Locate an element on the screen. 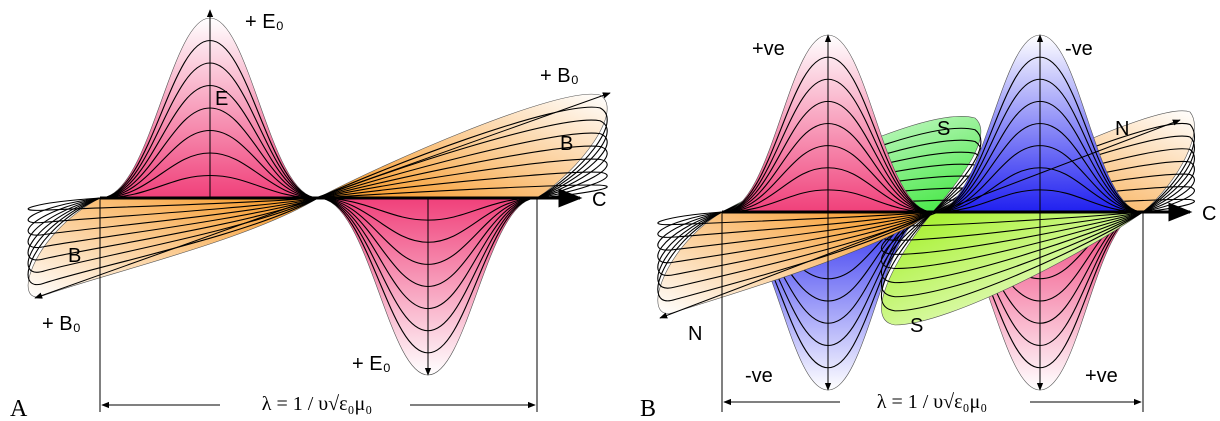  panel-label: A is located at coordinates (19, 408).